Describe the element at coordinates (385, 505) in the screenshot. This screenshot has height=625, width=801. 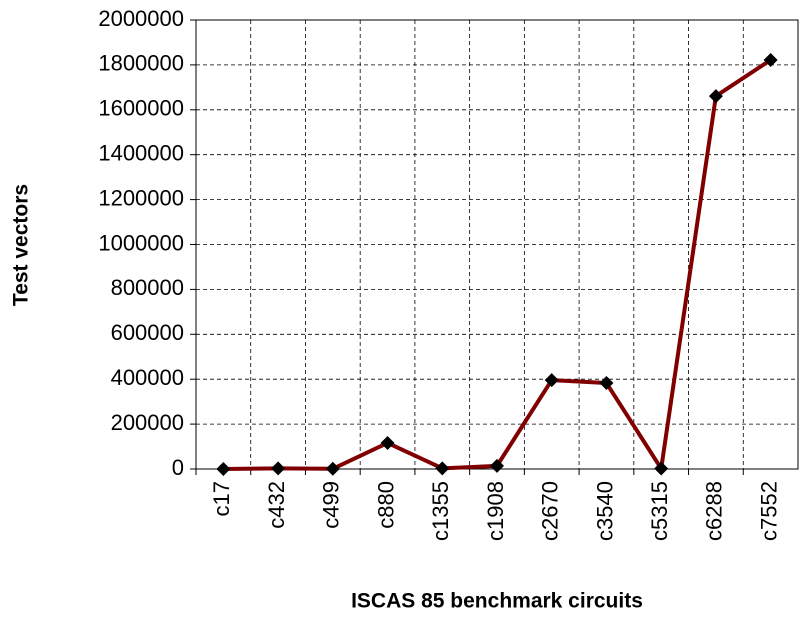
I see `x-tick-label: c880` at that location.